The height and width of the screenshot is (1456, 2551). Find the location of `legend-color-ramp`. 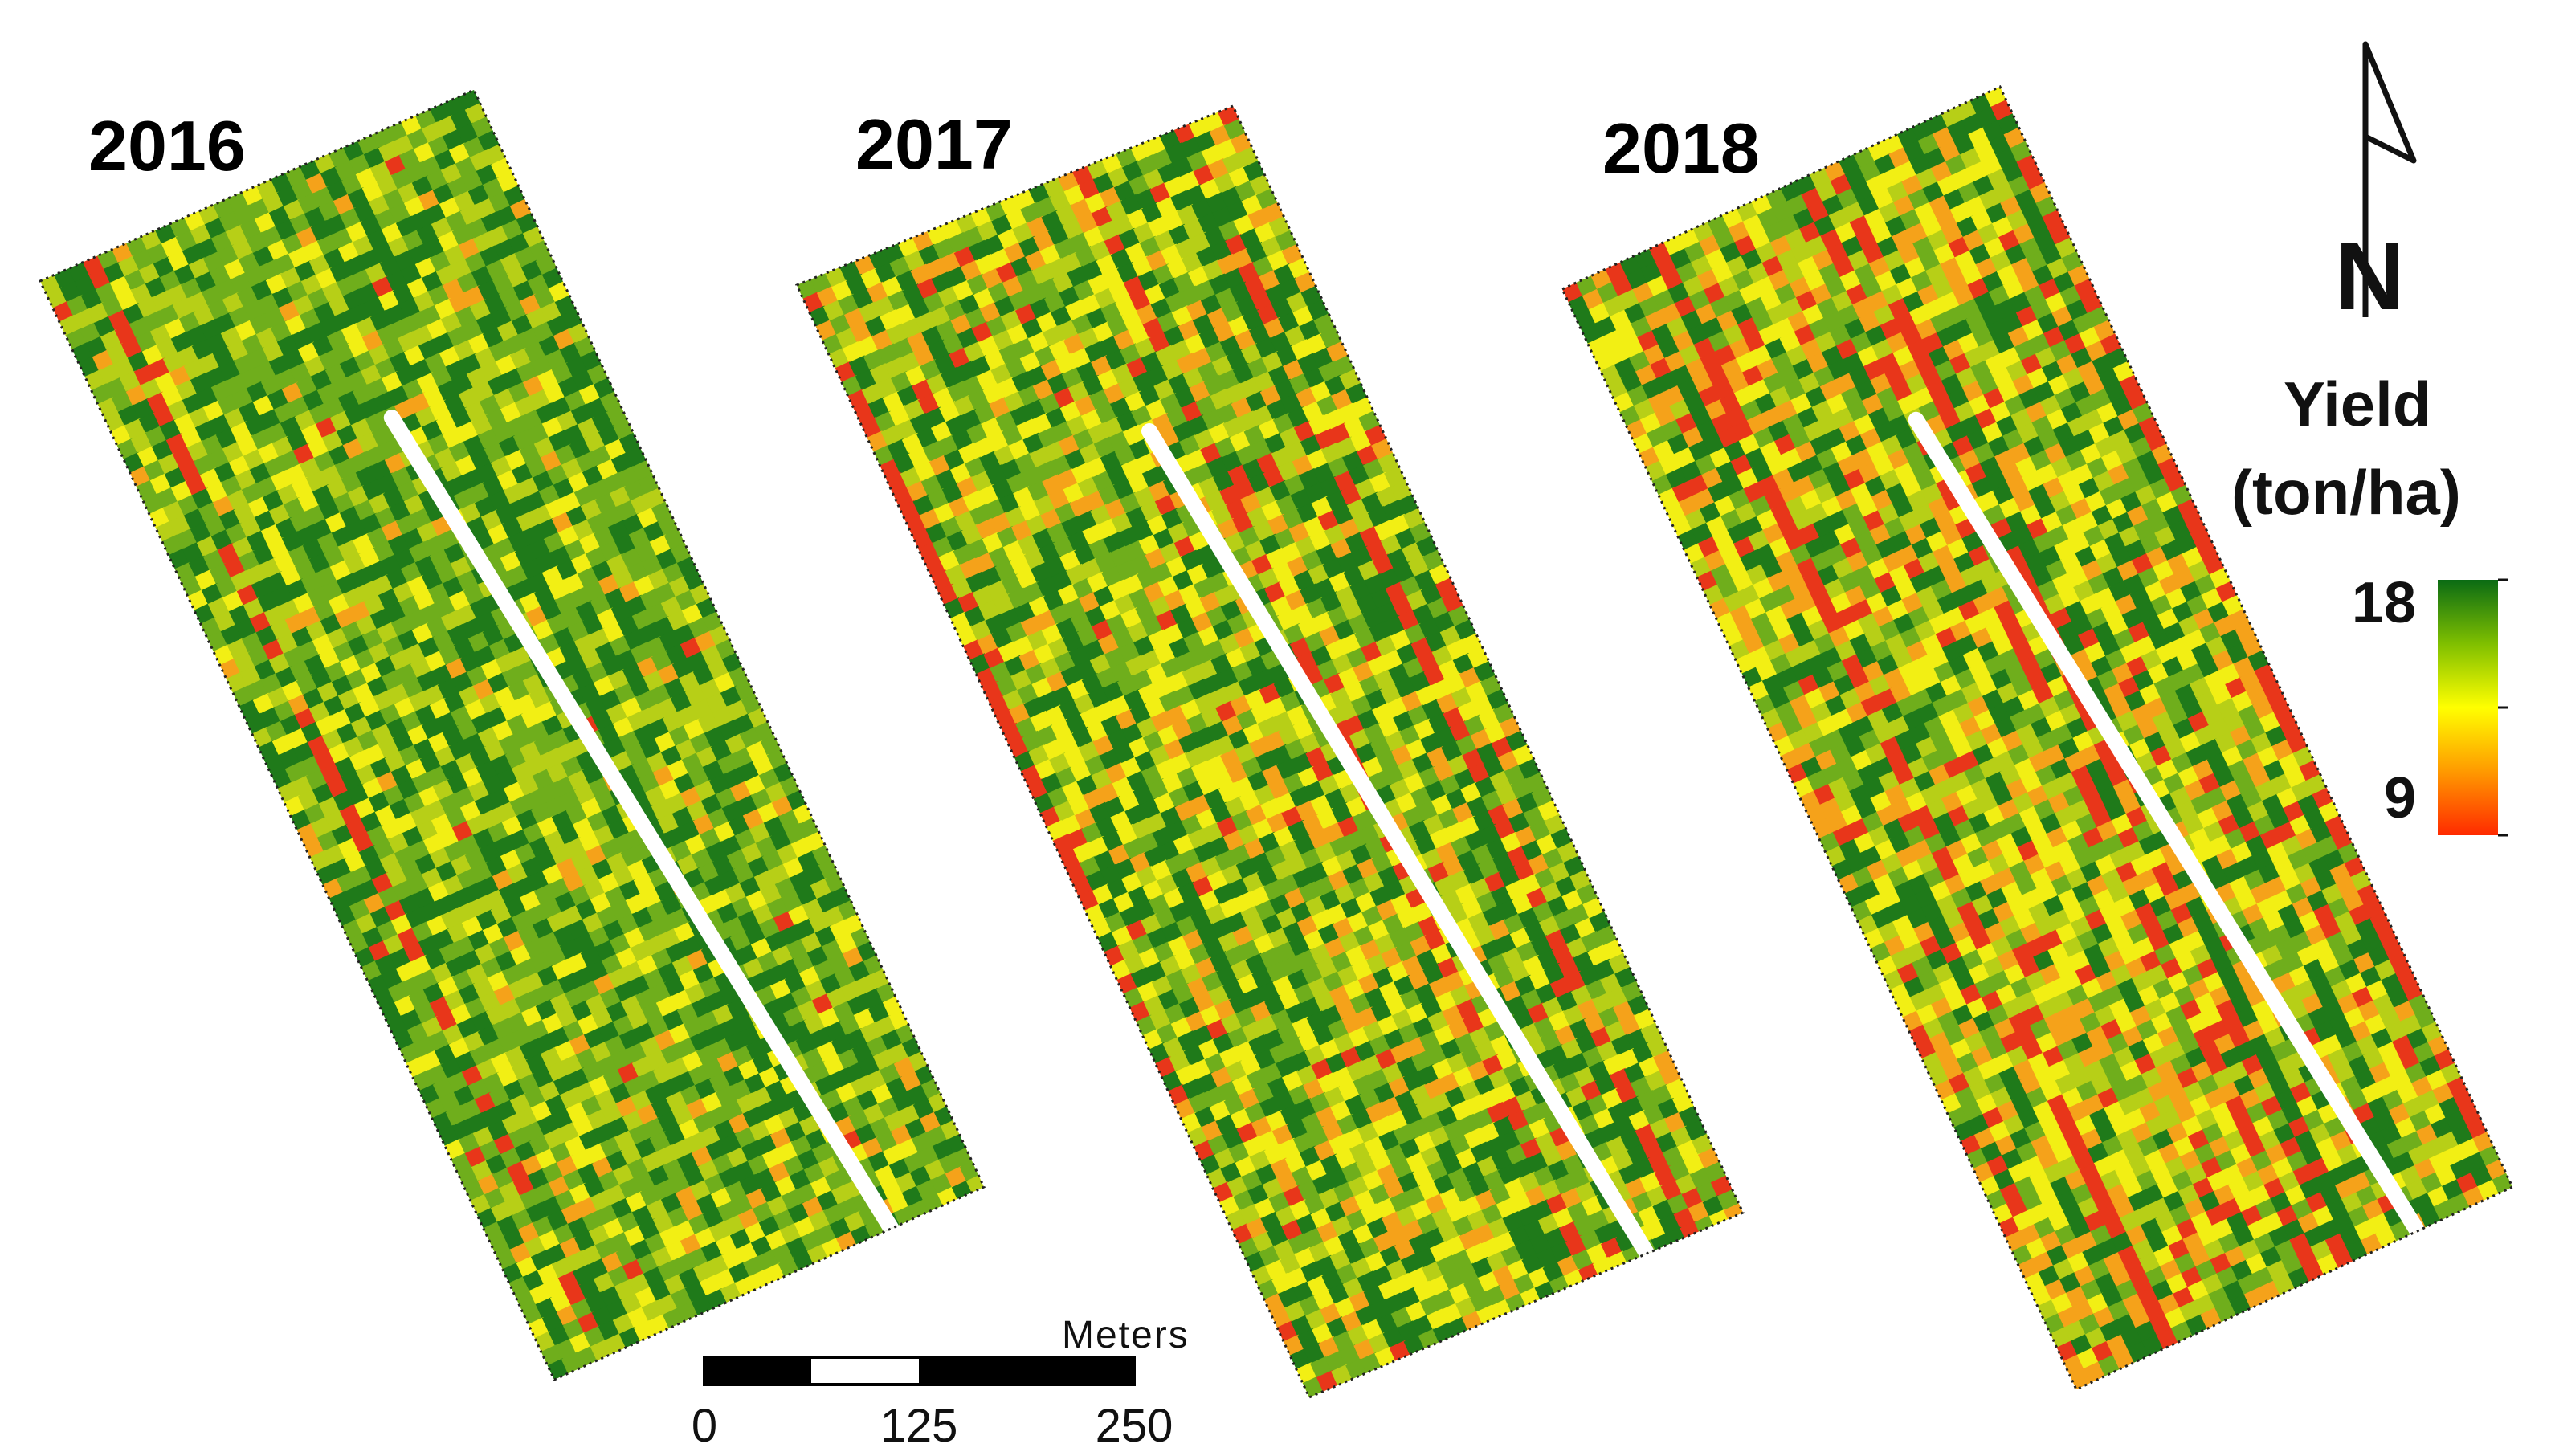

legend-color-ramp is located at coordinates (2468, 707).